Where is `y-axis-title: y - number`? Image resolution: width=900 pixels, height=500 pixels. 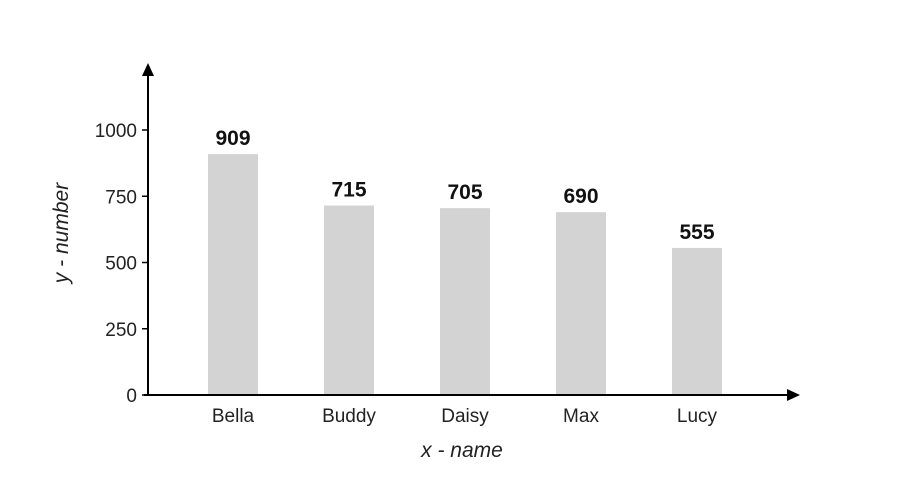
y-axis-title: y - number is located at coordinates (61, 233).